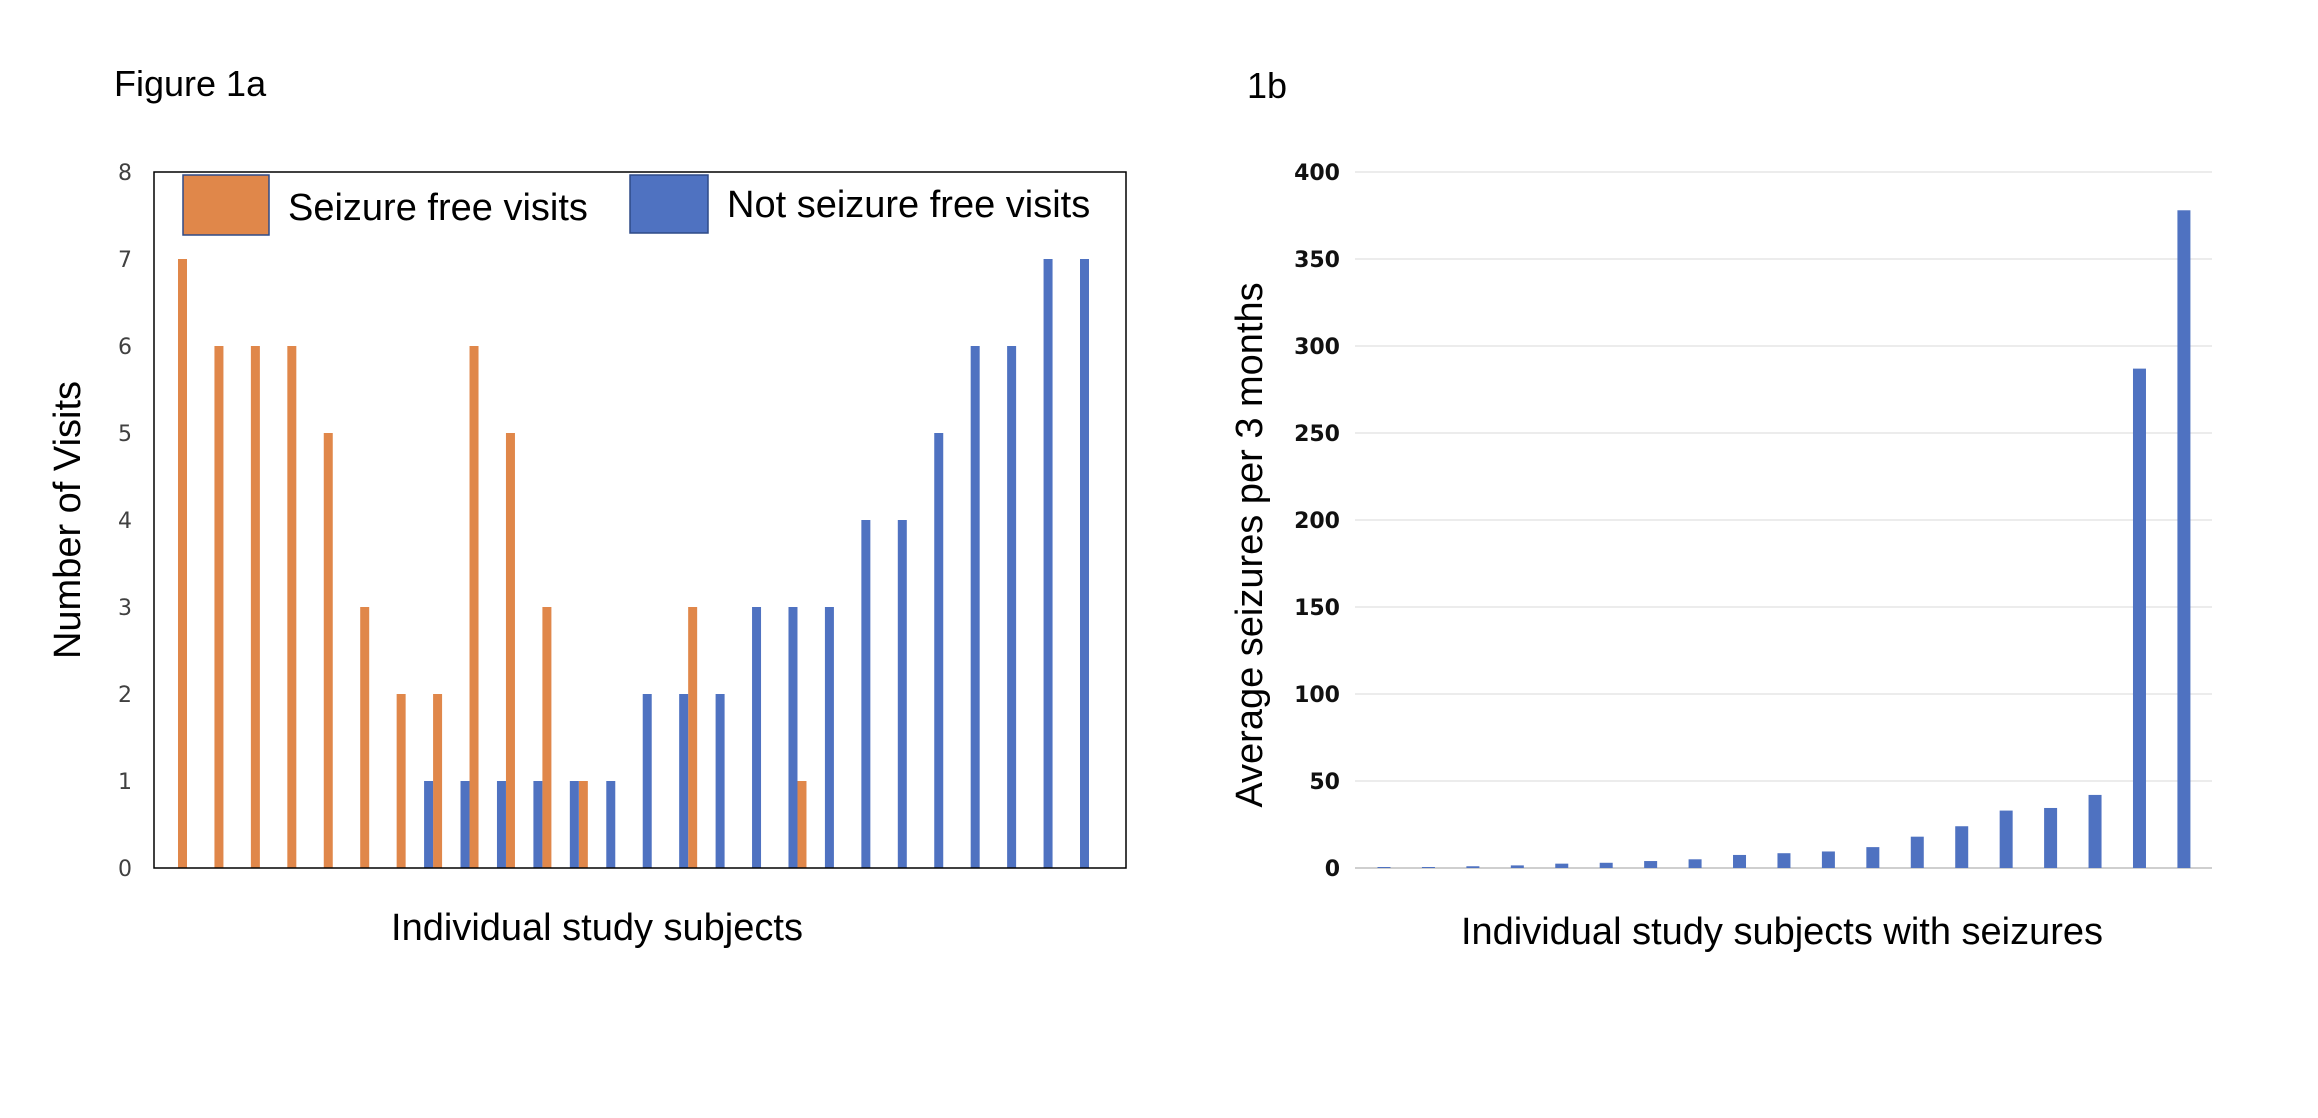 The image size is (2318, 1118). What do you see at coordinates (125, 695) in the screenshot?
I see `y-tick-label-1a: 2` at bounding box center [125, 695].